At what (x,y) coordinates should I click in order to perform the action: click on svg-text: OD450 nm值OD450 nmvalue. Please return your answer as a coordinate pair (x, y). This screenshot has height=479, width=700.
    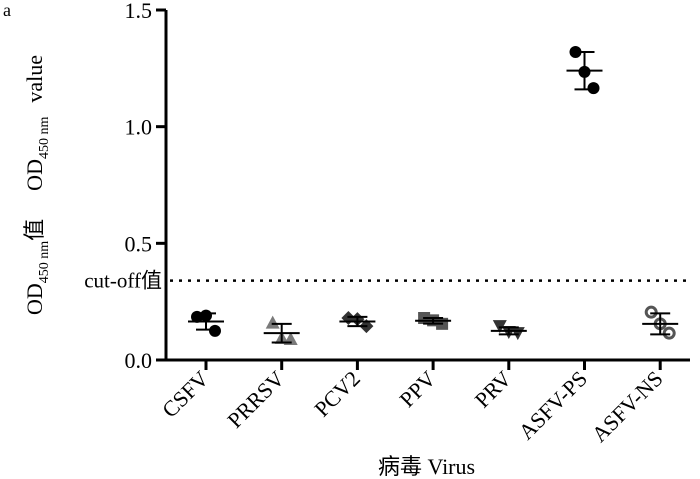
    Looking at the image, I should click on (37, 185).